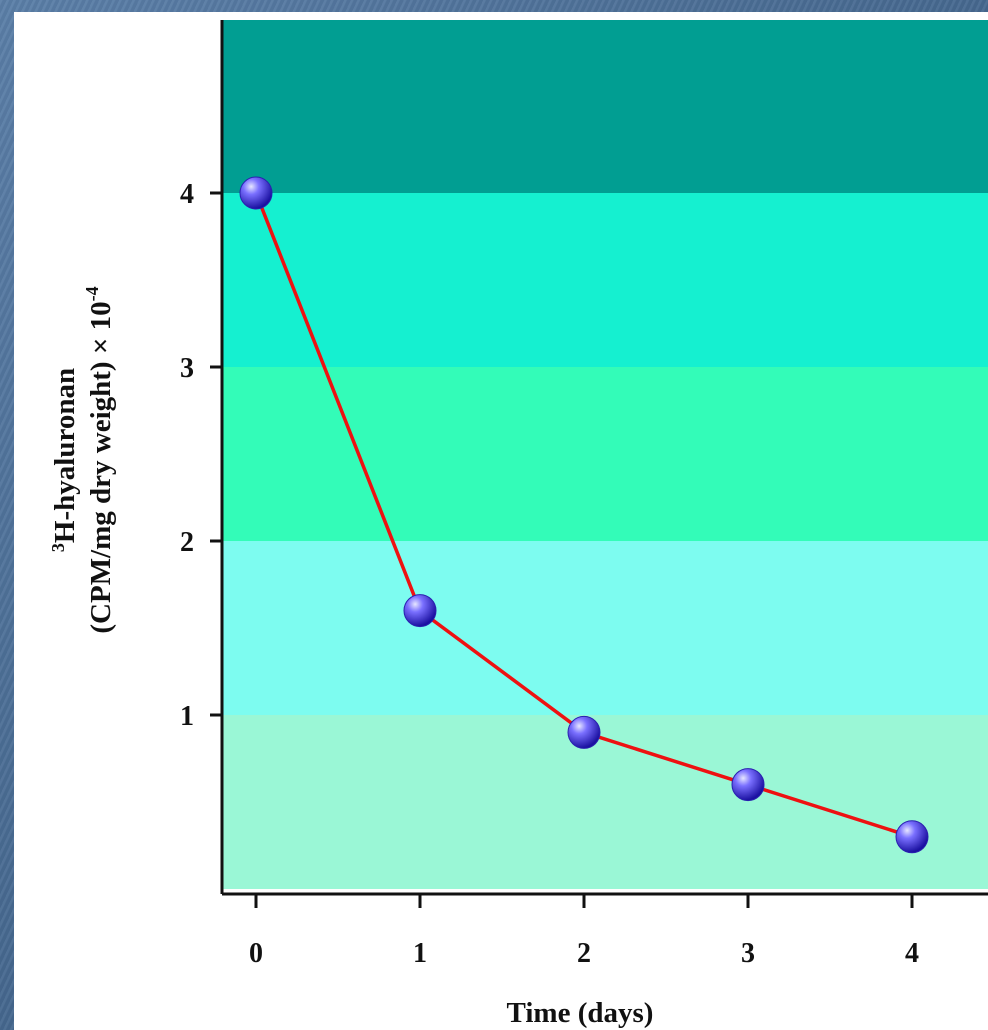 Image resolution: width=988 pixels, height=1030 pixels. Describe the element at coordinates (912, 953) in the screenshot. I see `x-tick-label-4: 4` at that location.